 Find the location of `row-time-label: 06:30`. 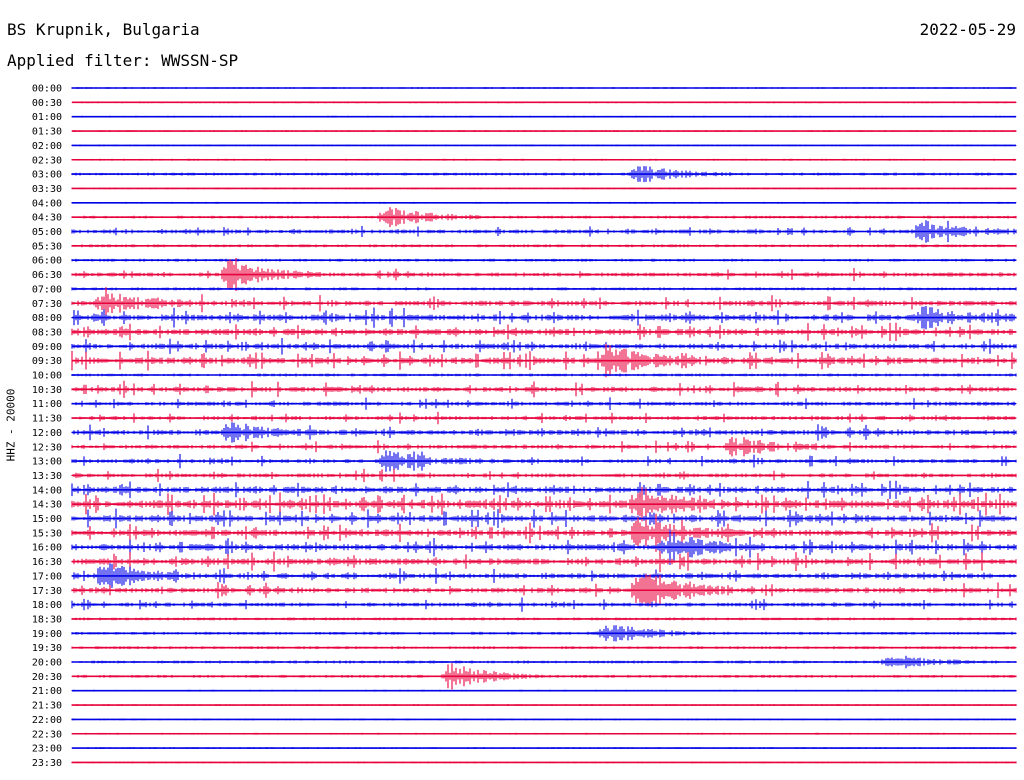

row-time-label: 06:30 is located at coordinates (47, 275).